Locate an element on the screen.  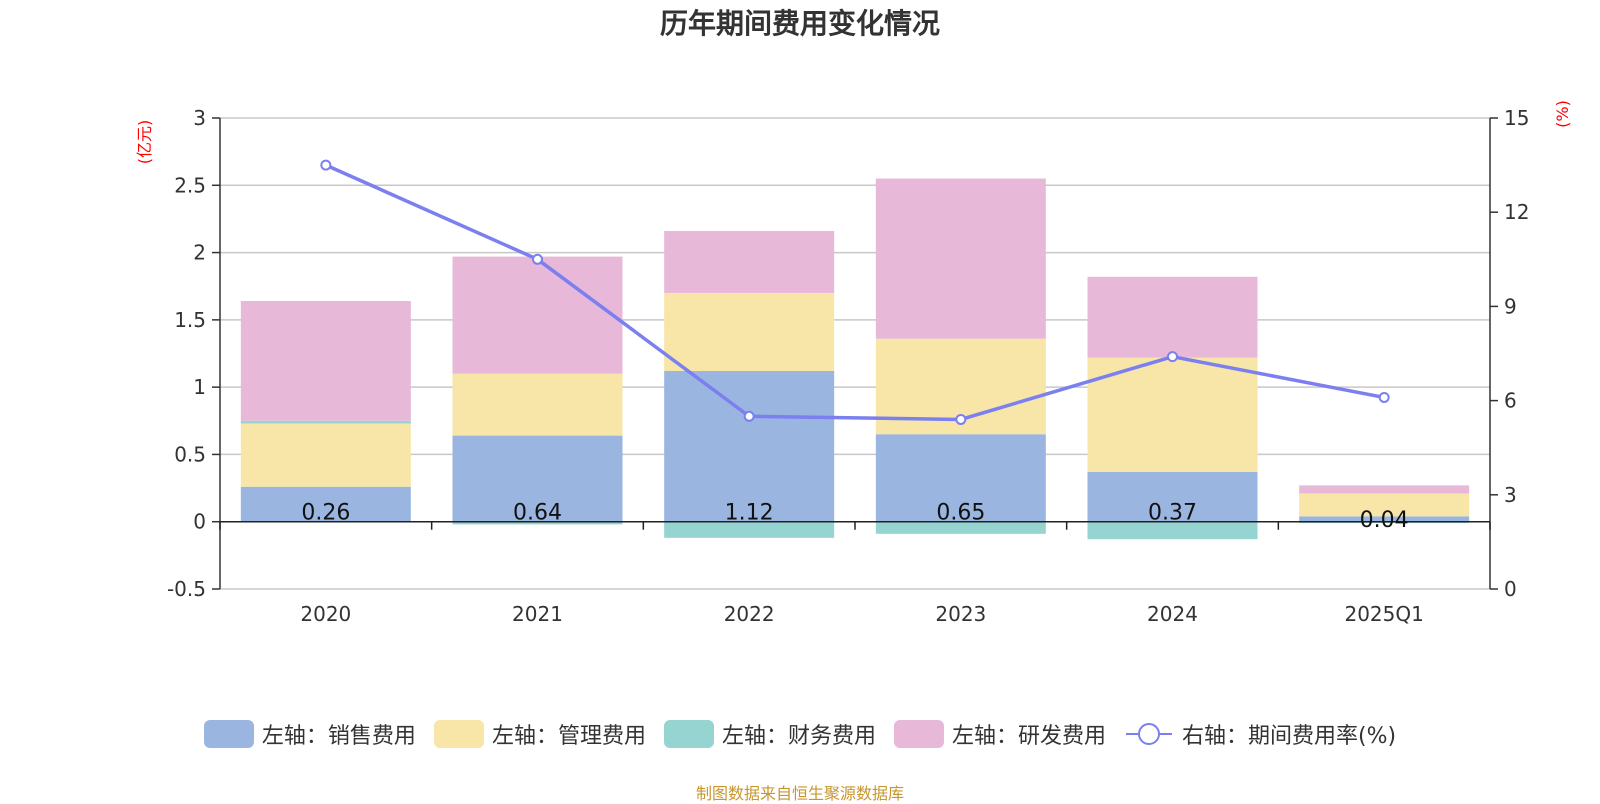
legend-item-admin: 左轴：管理费用 is located at coordinates (539, 734).